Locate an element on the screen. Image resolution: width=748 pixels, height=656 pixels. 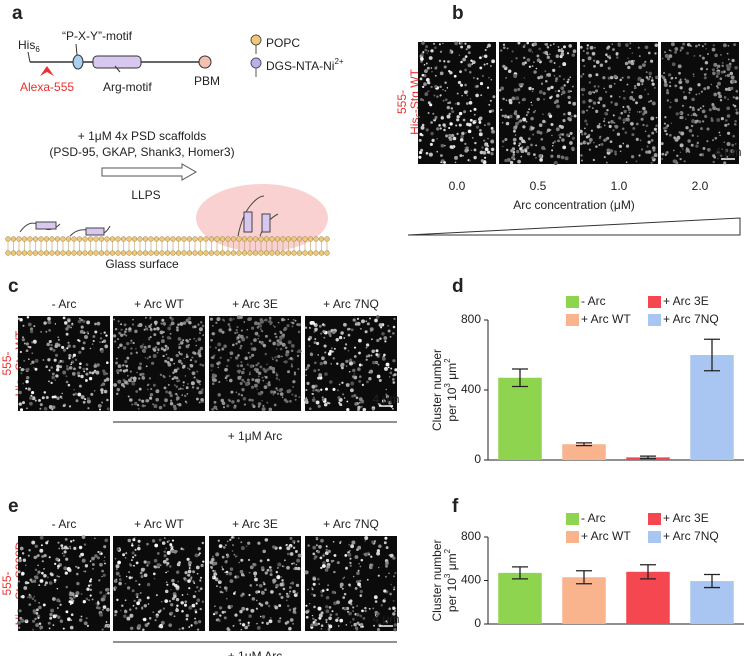
legend-label: - Arc is located at coordinates (593, 301).